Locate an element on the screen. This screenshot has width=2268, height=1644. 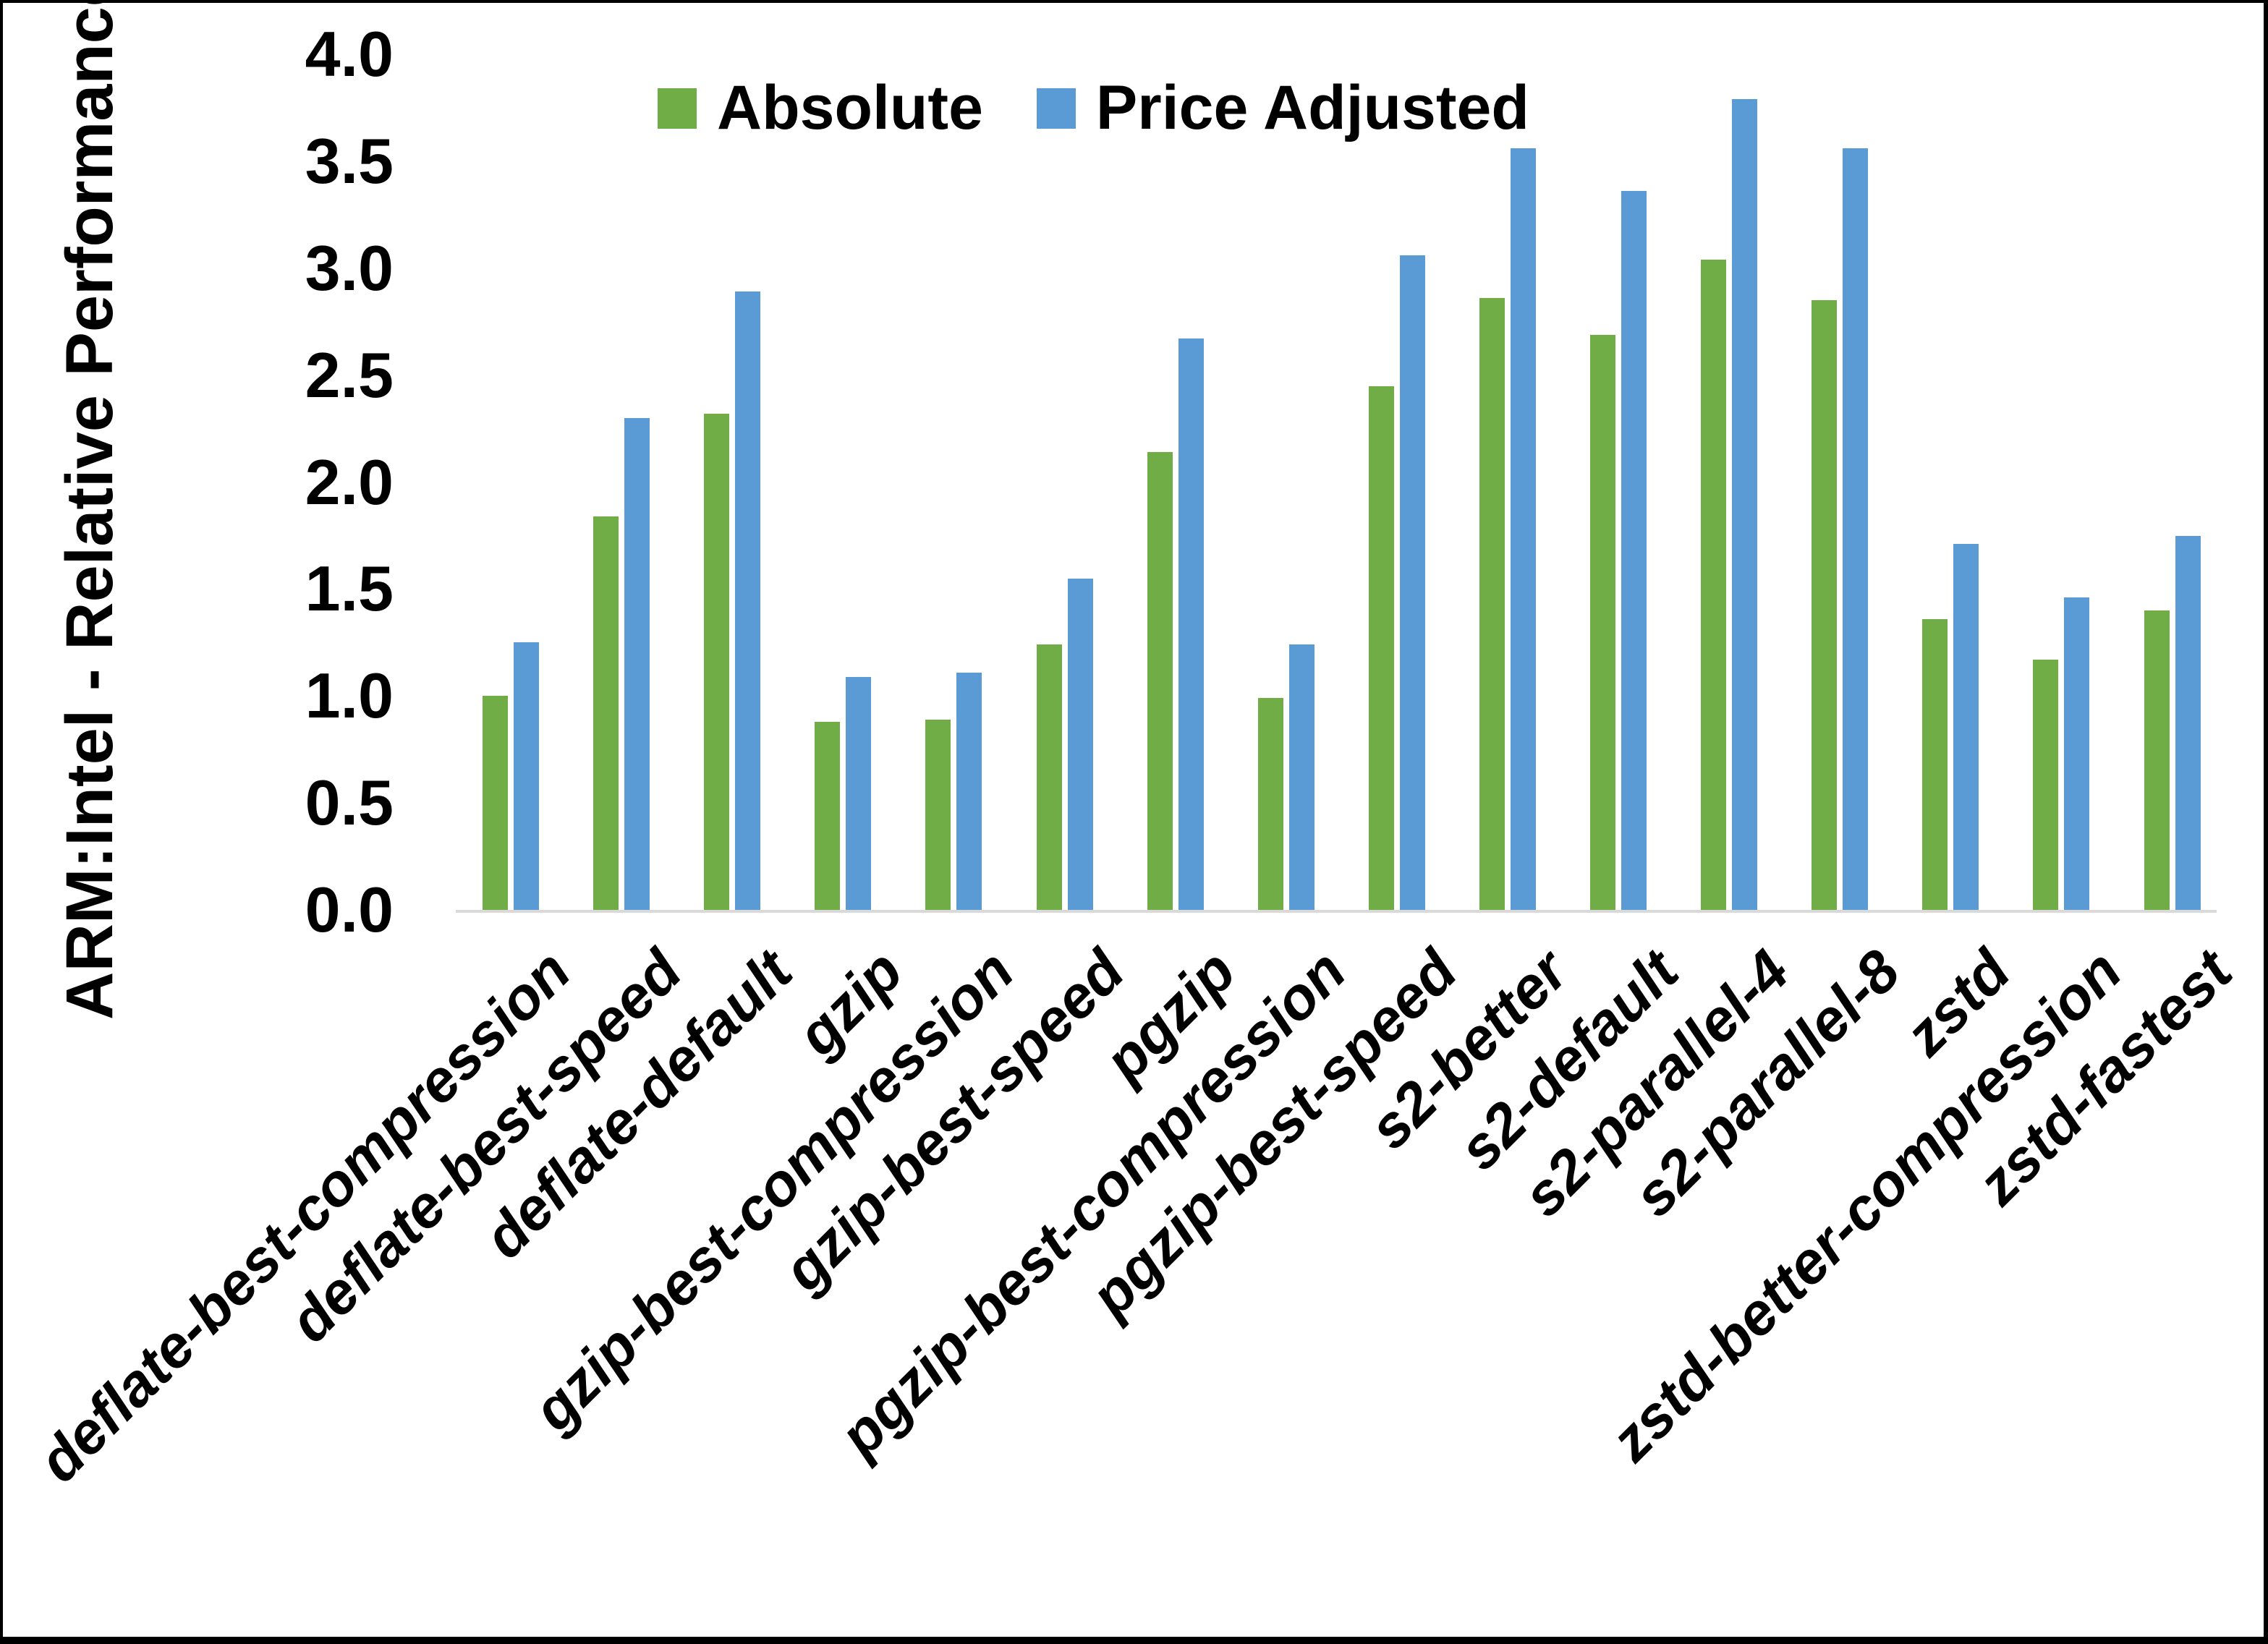
legend-item-price-adjusted: Price Adjusted is located at coordinates (1282, 108).